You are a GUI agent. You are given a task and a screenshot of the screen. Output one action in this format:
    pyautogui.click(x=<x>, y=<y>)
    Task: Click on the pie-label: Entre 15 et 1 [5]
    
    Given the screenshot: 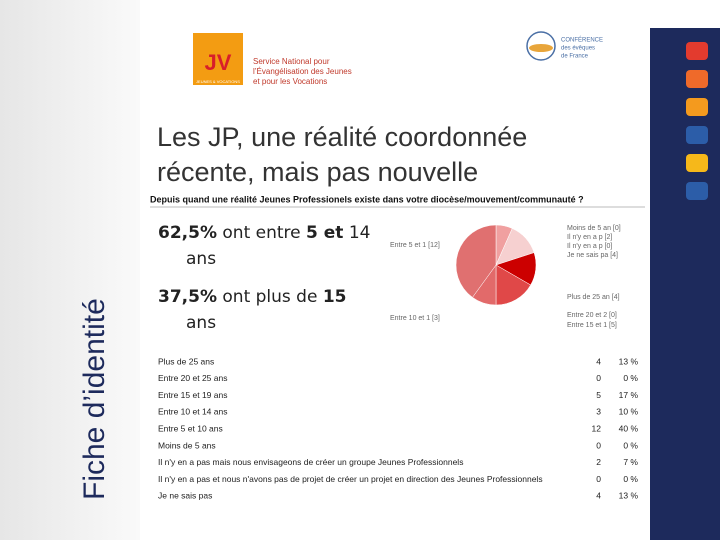 What is the action you would take?
    pyautogui.click(x=592, y=325)
    